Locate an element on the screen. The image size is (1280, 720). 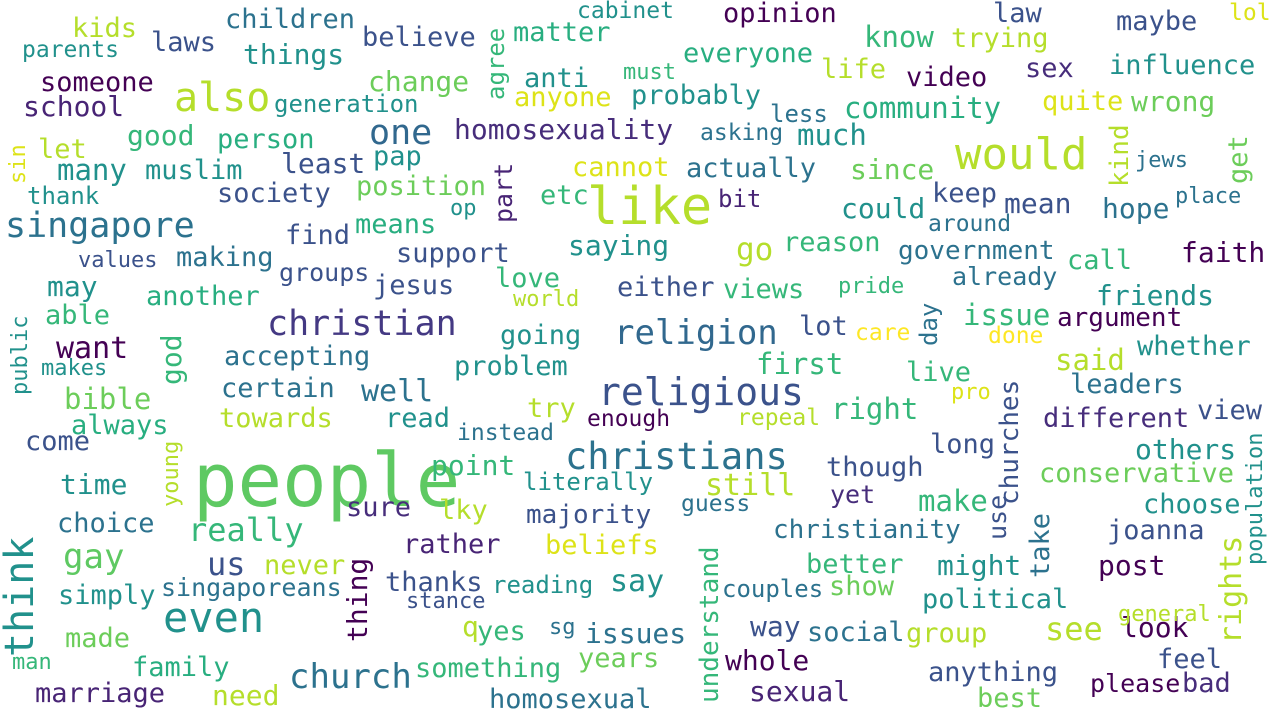
word-say: say is located at coordinates (637, 581).